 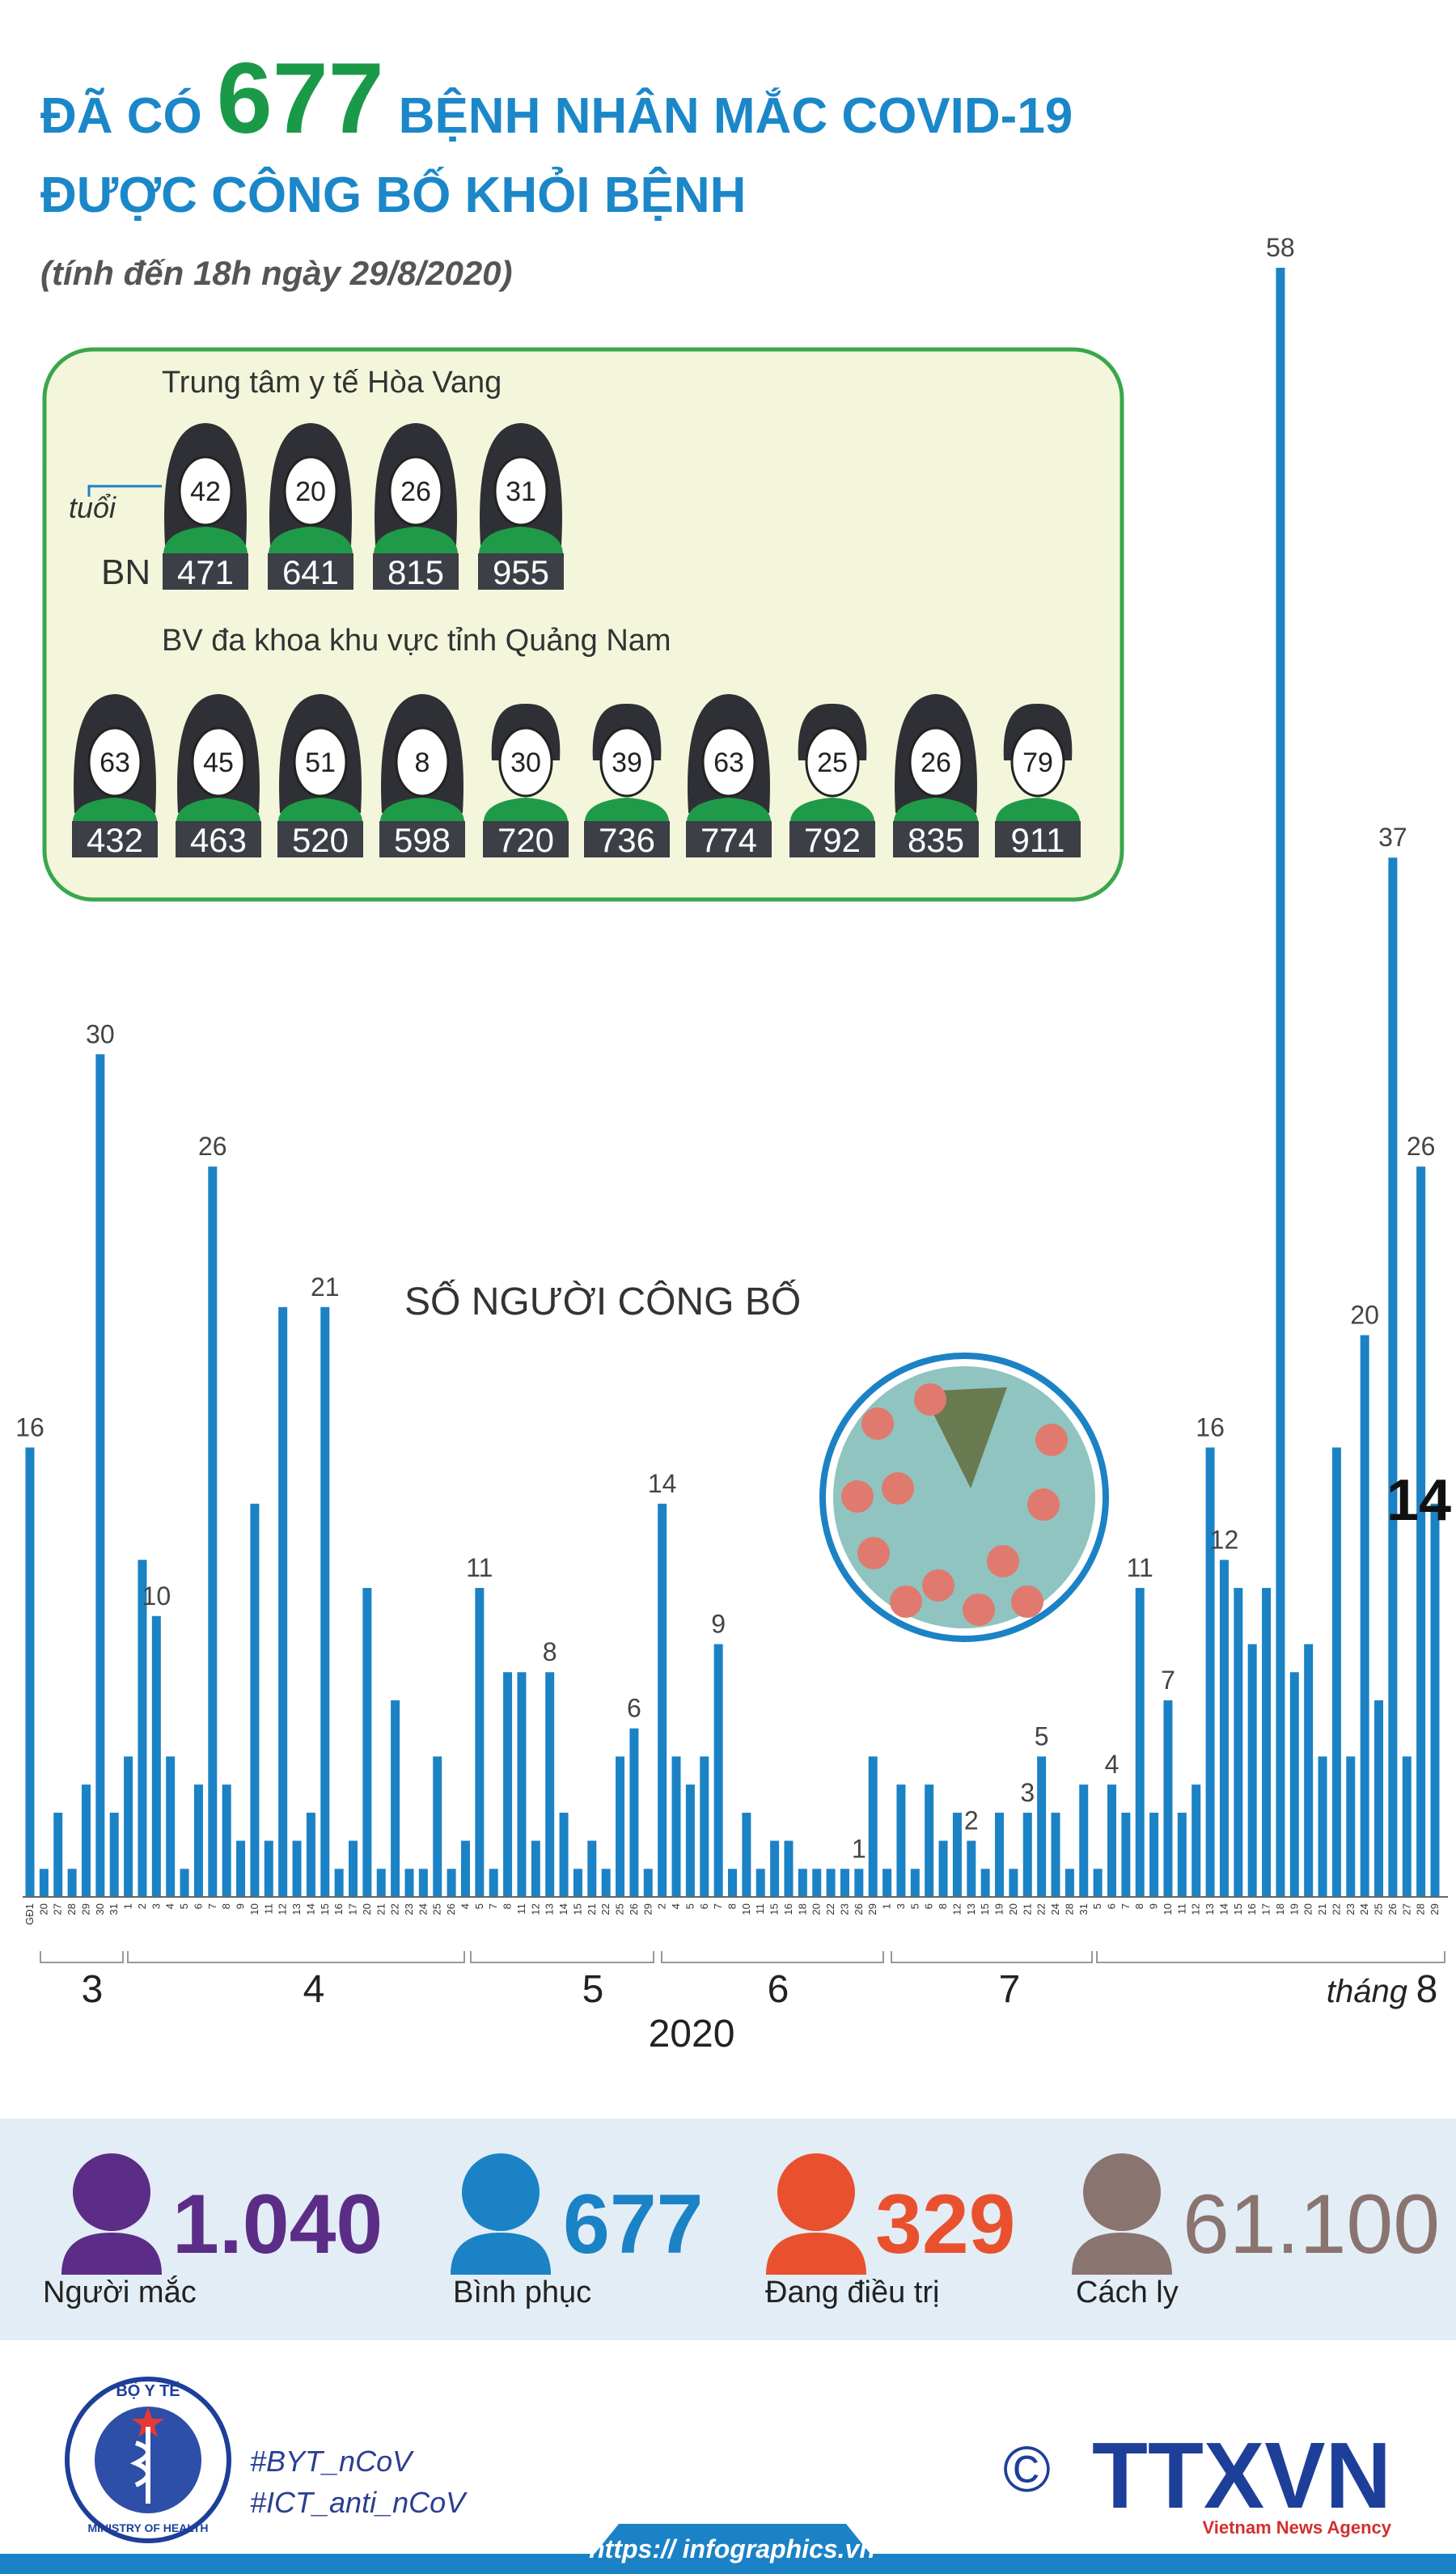 I want to click on x-tick-label: 7, so click(x=1126, y=1906).